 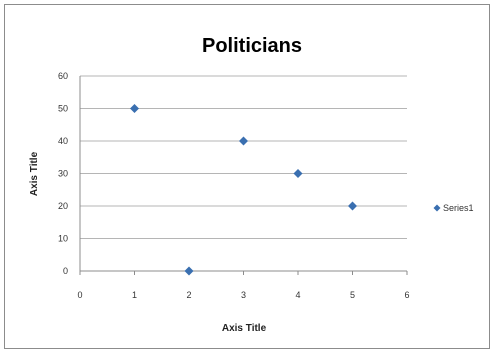 What do you see at coordinates (34, 173) in the screenshot?
I see `y-axis-title: Axis Title` at bounding box center [34, 173].